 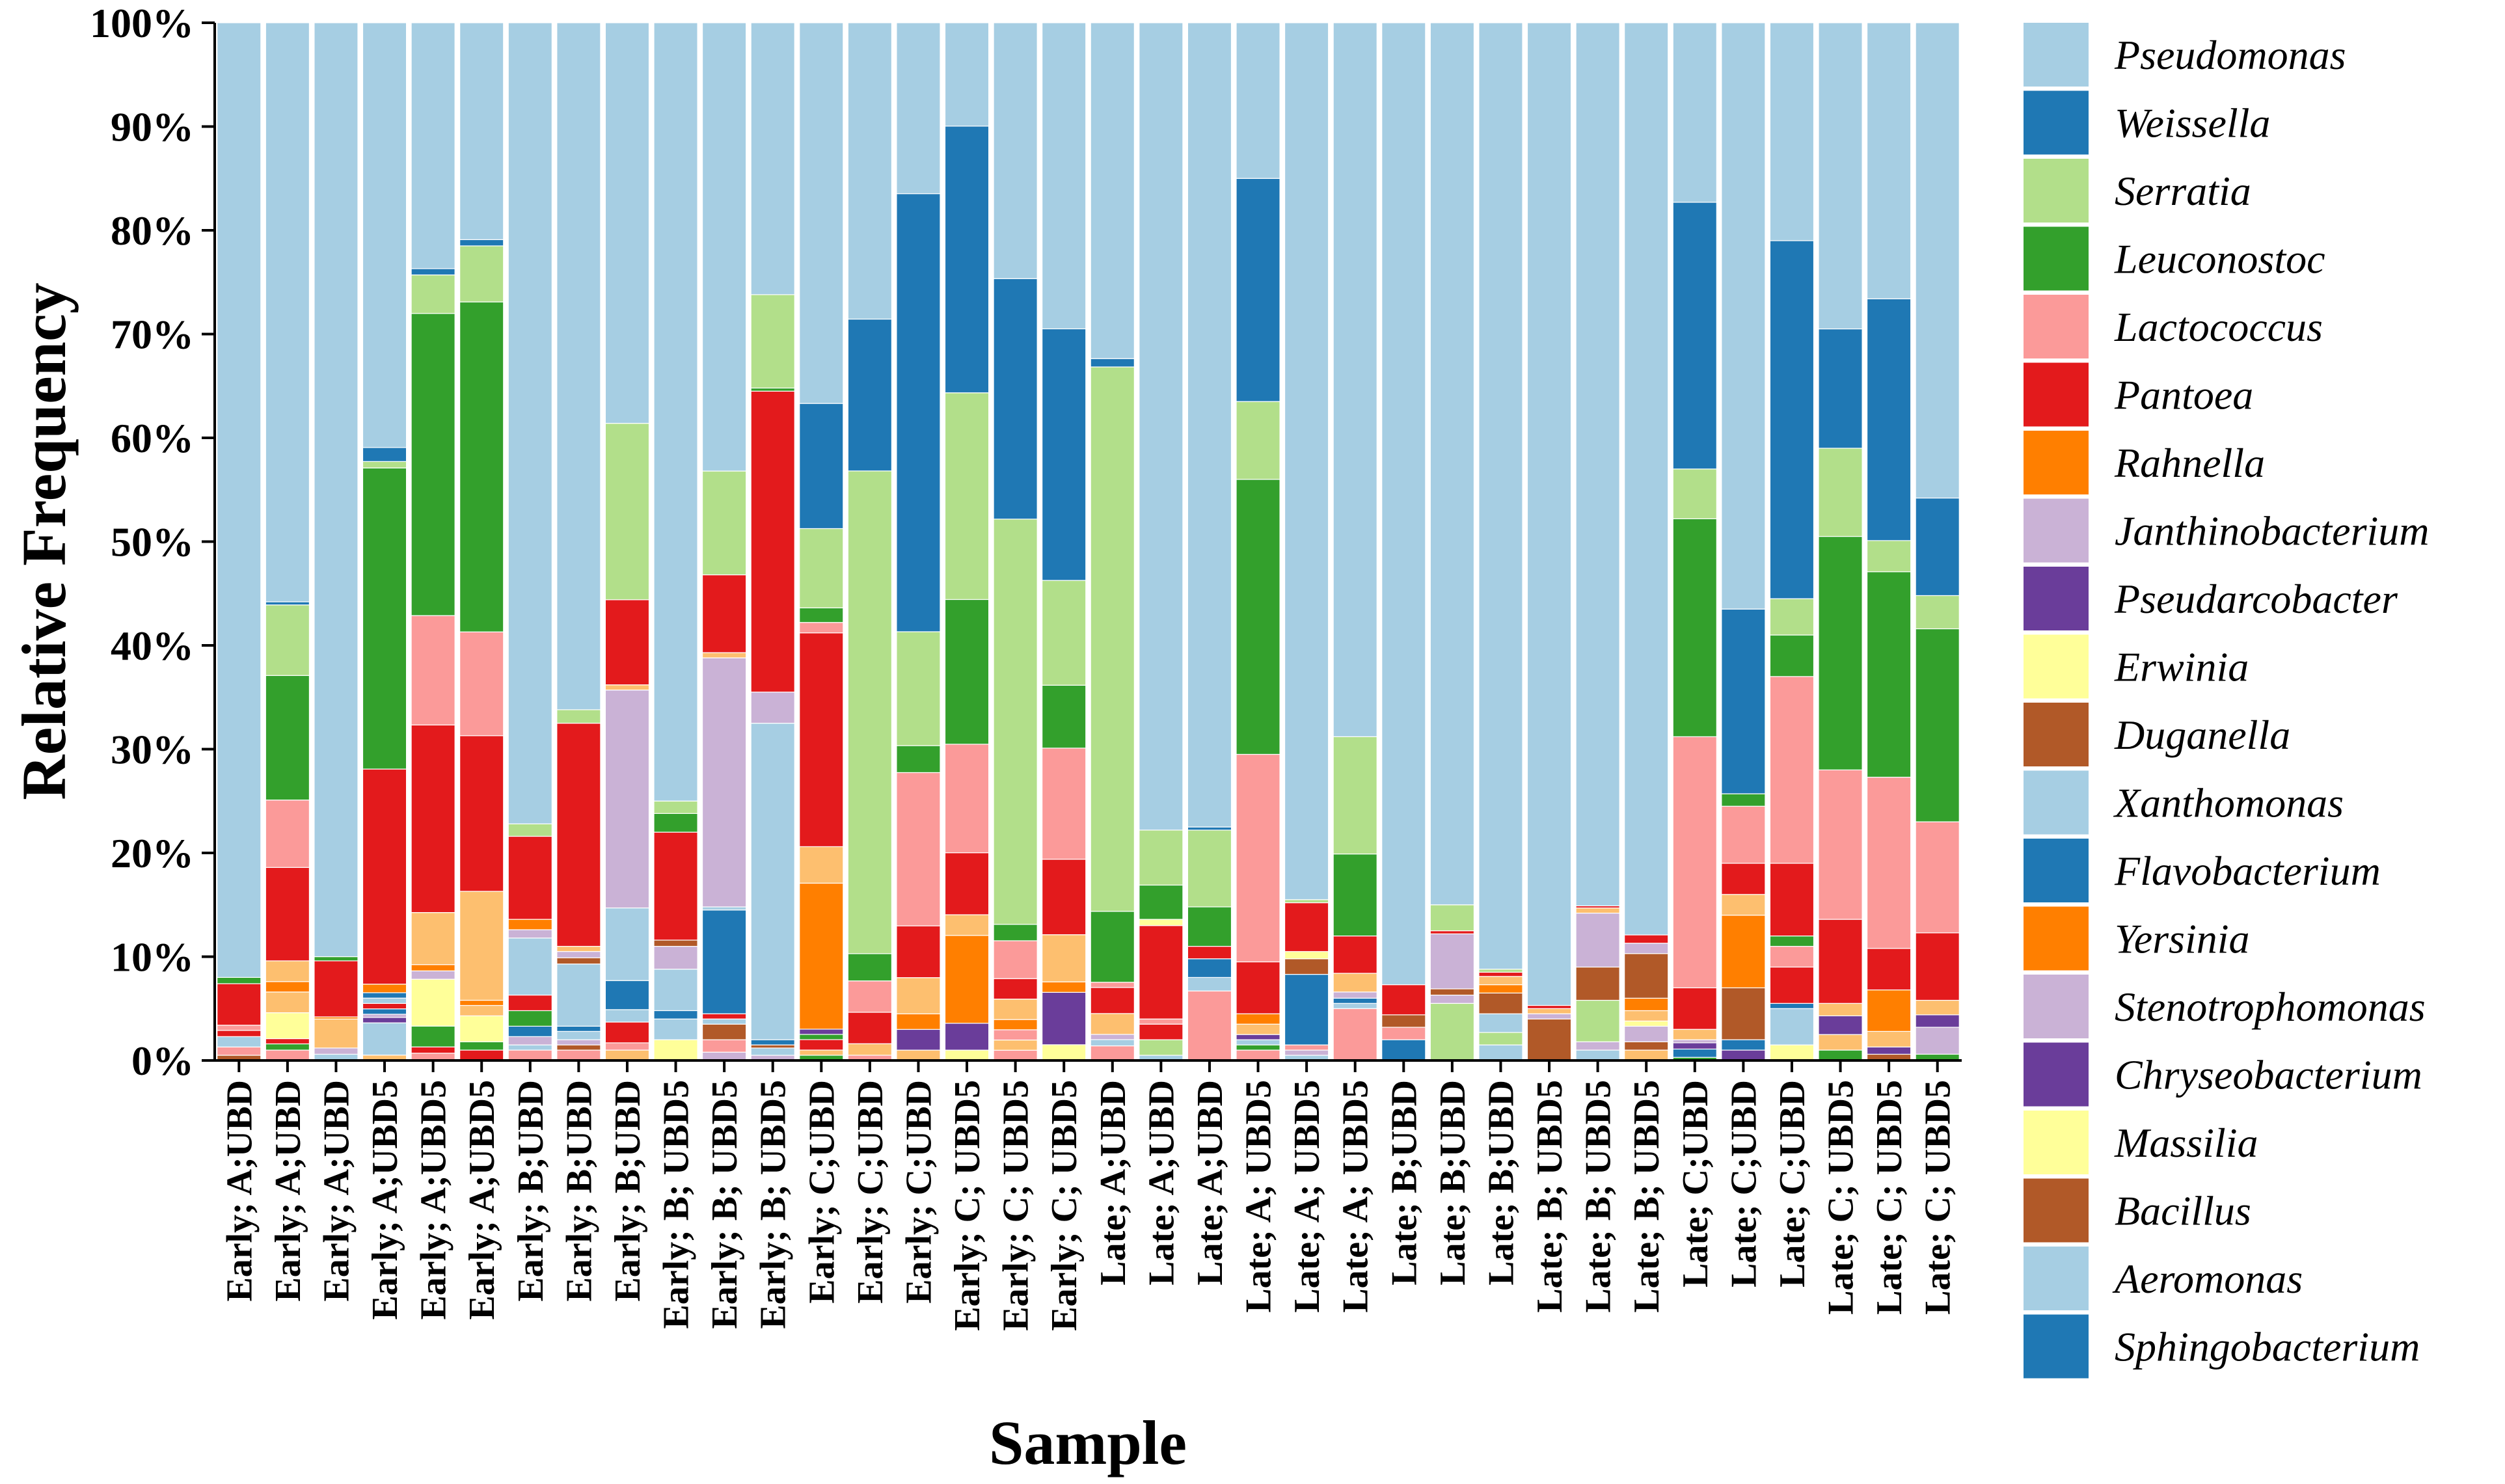 I want to click on x-tick-label: Early; B;UBD, so click(x=531, y=1191).